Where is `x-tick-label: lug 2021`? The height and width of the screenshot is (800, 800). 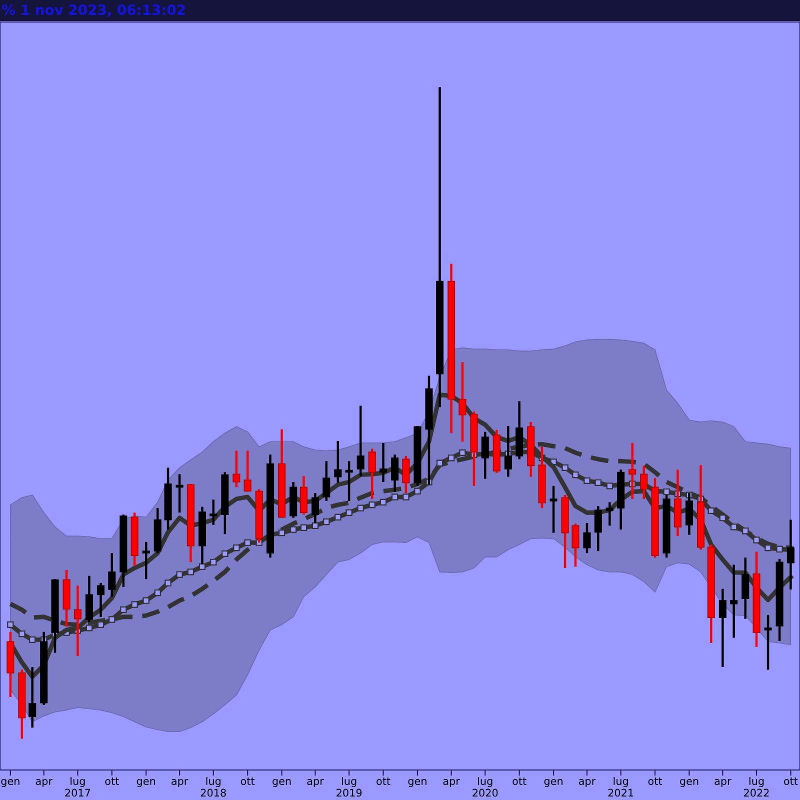 x-tick-label: lug 2021 is located at coordinates (621, 786).